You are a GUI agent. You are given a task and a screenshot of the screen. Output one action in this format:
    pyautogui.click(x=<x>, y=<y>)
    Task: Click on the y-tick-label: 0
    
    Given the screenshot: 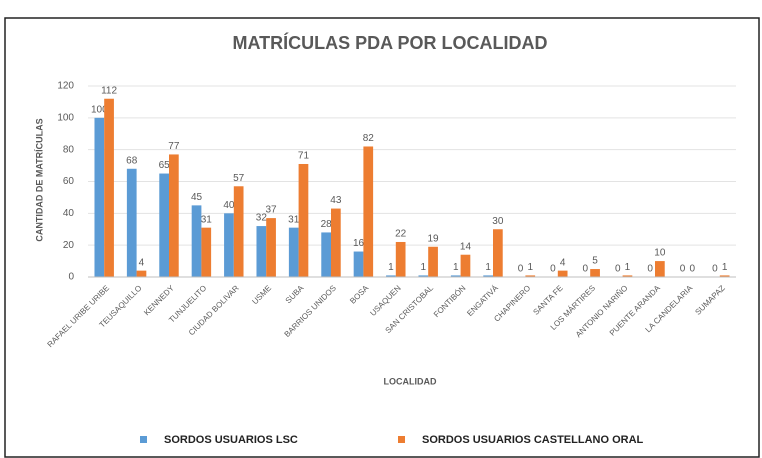 What is the action you would take?
    pyautogui.click(x=71, y=277)
    